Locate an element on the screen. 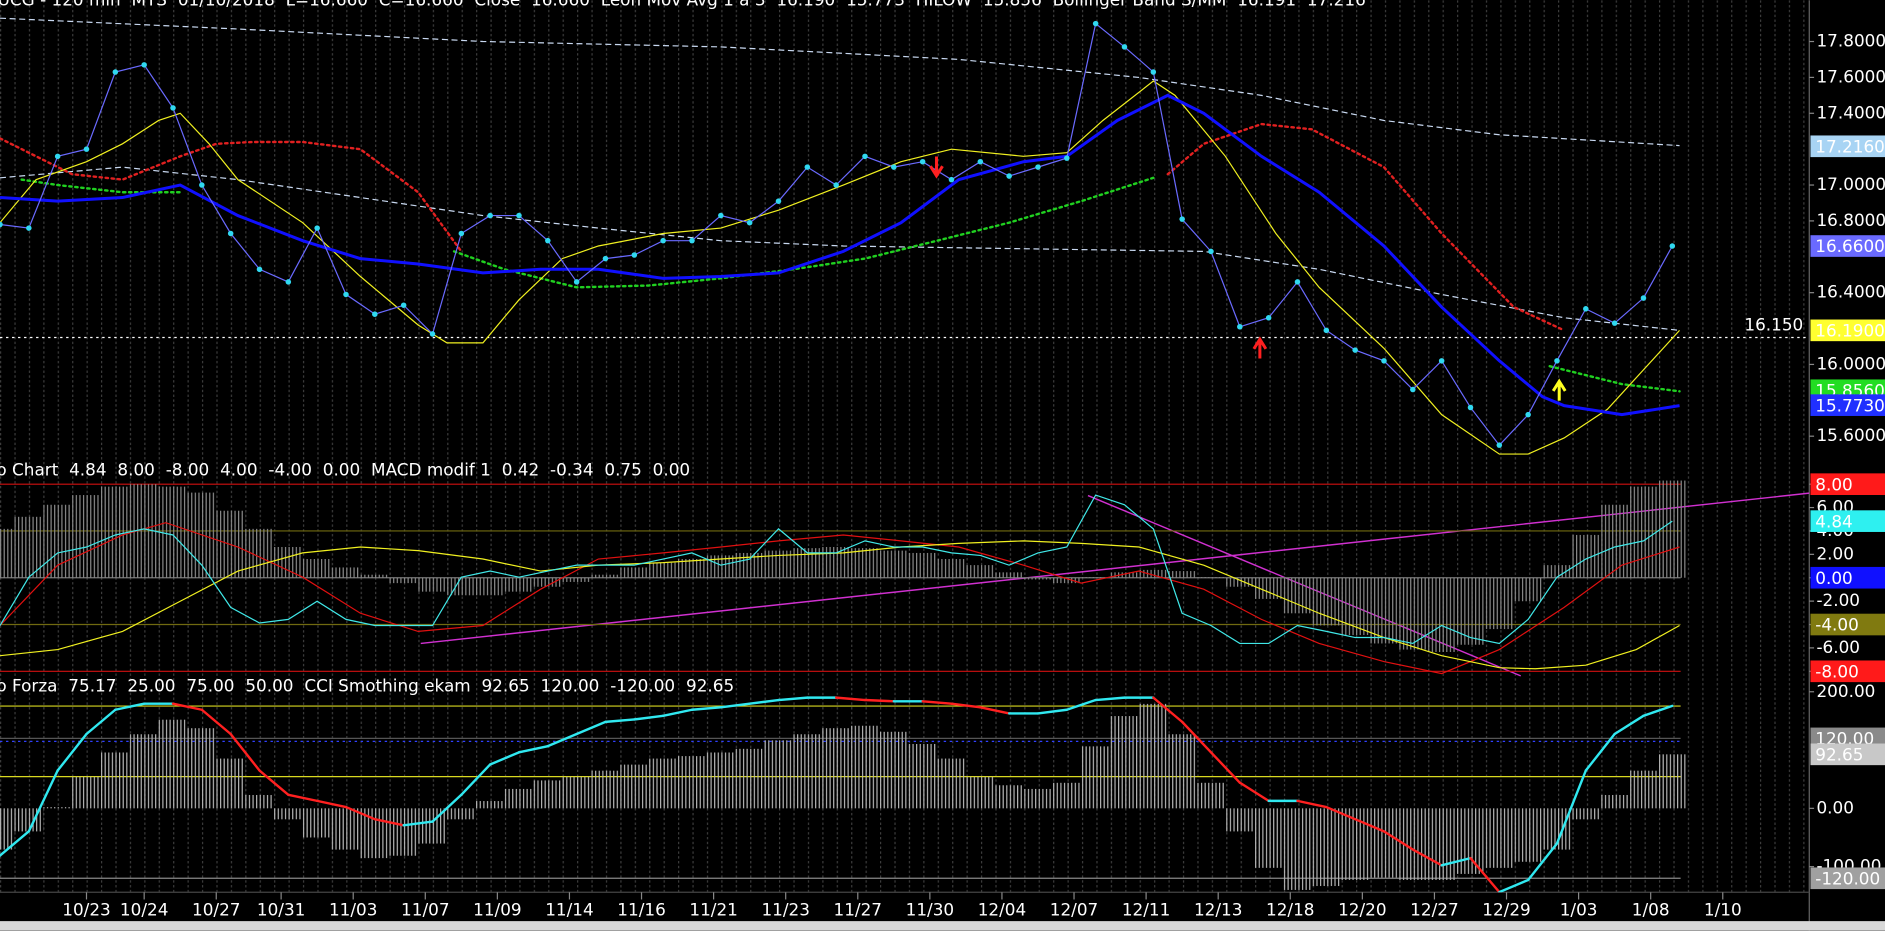 The height and width of the screenshot is (931, 1885). x-tick-label: 10/24 is located at coordinates (144, 909).